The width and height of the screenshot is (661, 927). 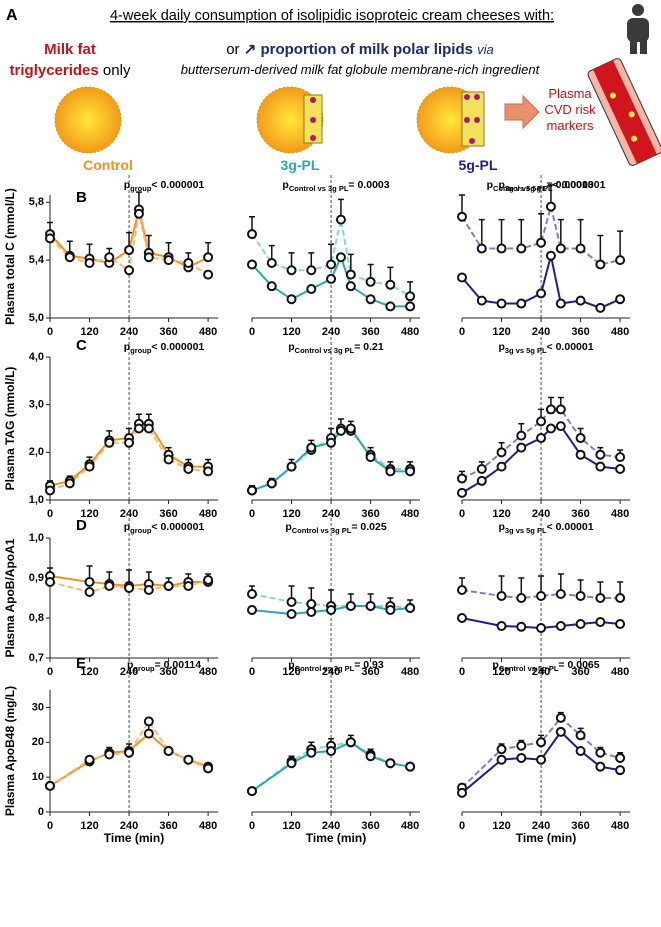 What do you see at coordinates (117, 70) in the screenshot?
I see `only: only` at bounding box center [117, 70].